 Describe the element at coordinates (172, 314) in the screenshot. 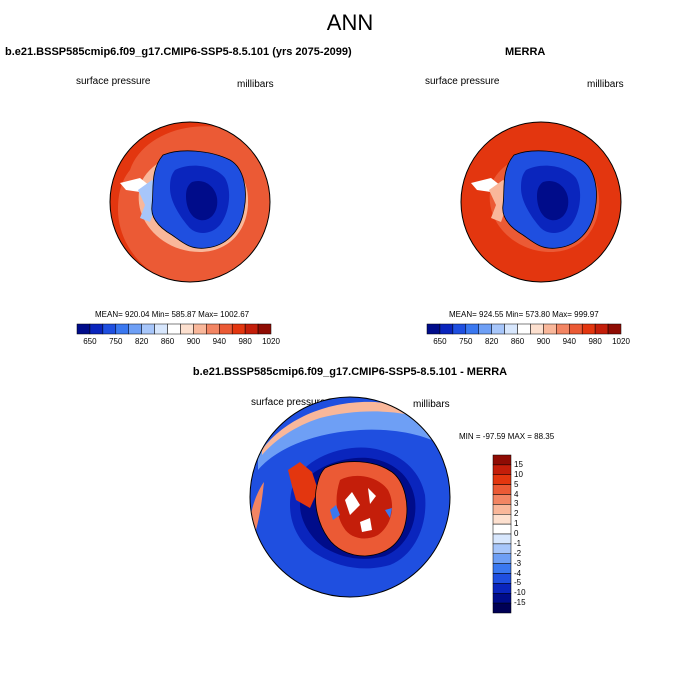

I see `panel1-stats: MEAN= 920.04 Min= 585.87 Max= 1002.67` at that location.